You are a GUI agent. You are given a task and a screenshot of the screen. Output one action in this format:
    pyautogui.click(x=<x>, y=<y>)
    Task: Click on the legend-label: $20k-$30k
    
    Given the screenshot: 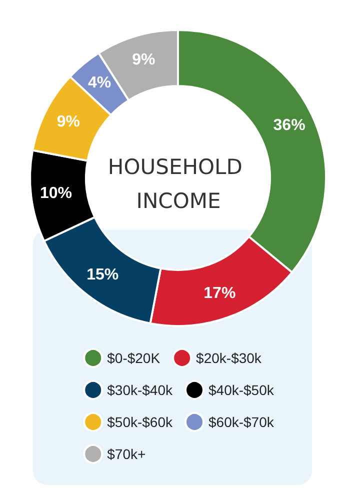 What is the action you would take?
    pyautogui.click(x=229, y=358)
    